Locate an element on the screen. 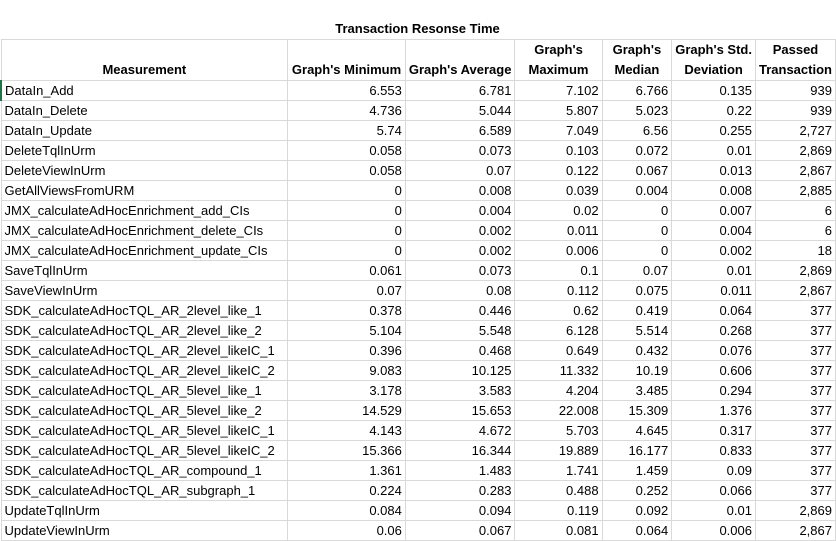 This screenshot has width=836, height=541. cell-std: 0.076 is located at coordinates (713, 350).